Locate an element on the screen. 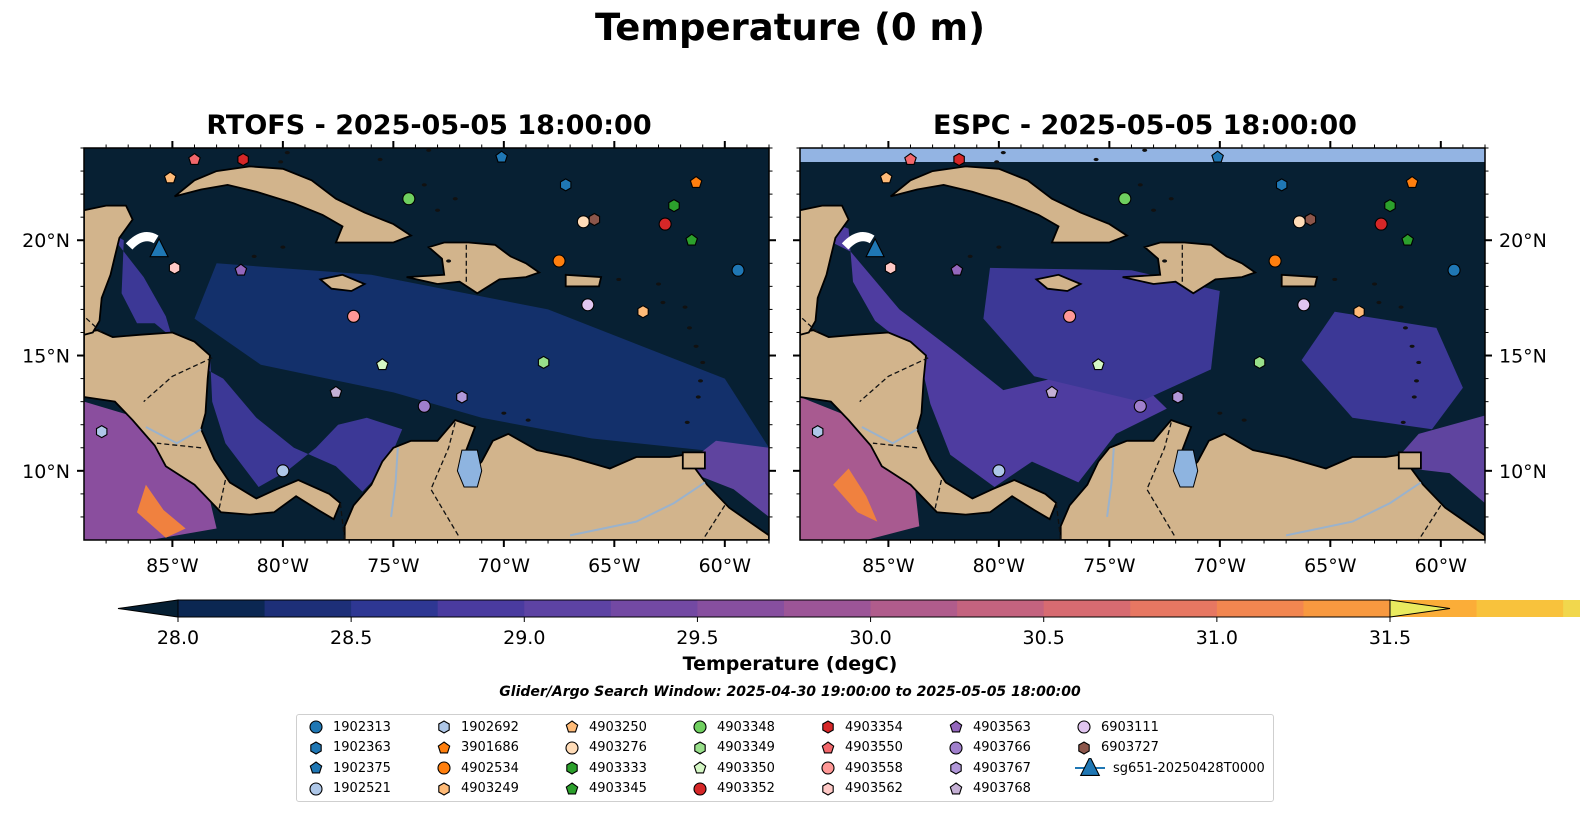  cuba is located at coordinates (293, 204).